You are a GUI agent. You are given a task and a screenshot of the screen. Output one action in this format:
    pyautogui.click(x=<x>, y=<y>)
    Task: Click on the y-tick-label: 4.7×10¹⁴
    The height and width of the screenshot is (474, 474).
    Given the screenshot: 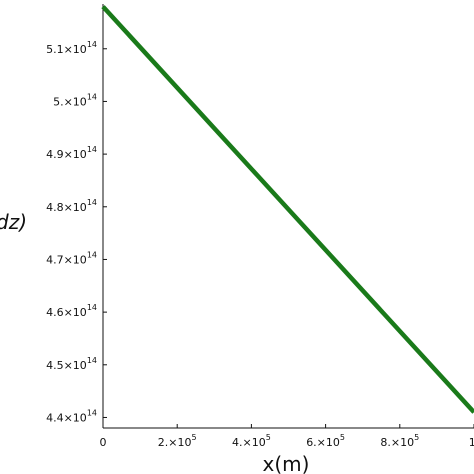 What is the action you would take?
    pyautogui.click(x=71, y=258)
    